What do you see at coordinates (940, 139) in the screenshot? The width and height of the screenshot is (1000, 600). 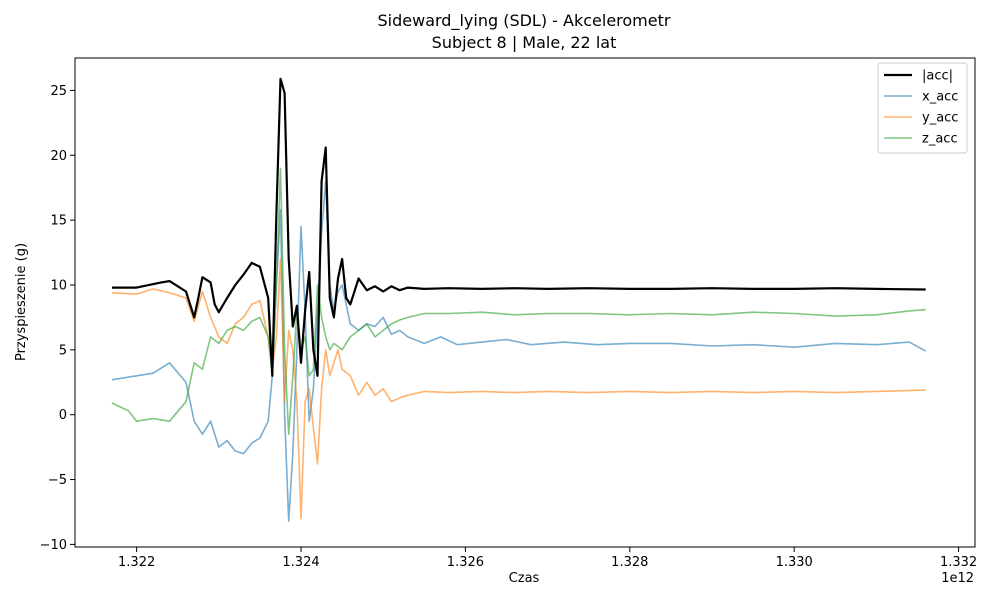 I see `legend-label: z_acc` at bounding box center [940, 139].